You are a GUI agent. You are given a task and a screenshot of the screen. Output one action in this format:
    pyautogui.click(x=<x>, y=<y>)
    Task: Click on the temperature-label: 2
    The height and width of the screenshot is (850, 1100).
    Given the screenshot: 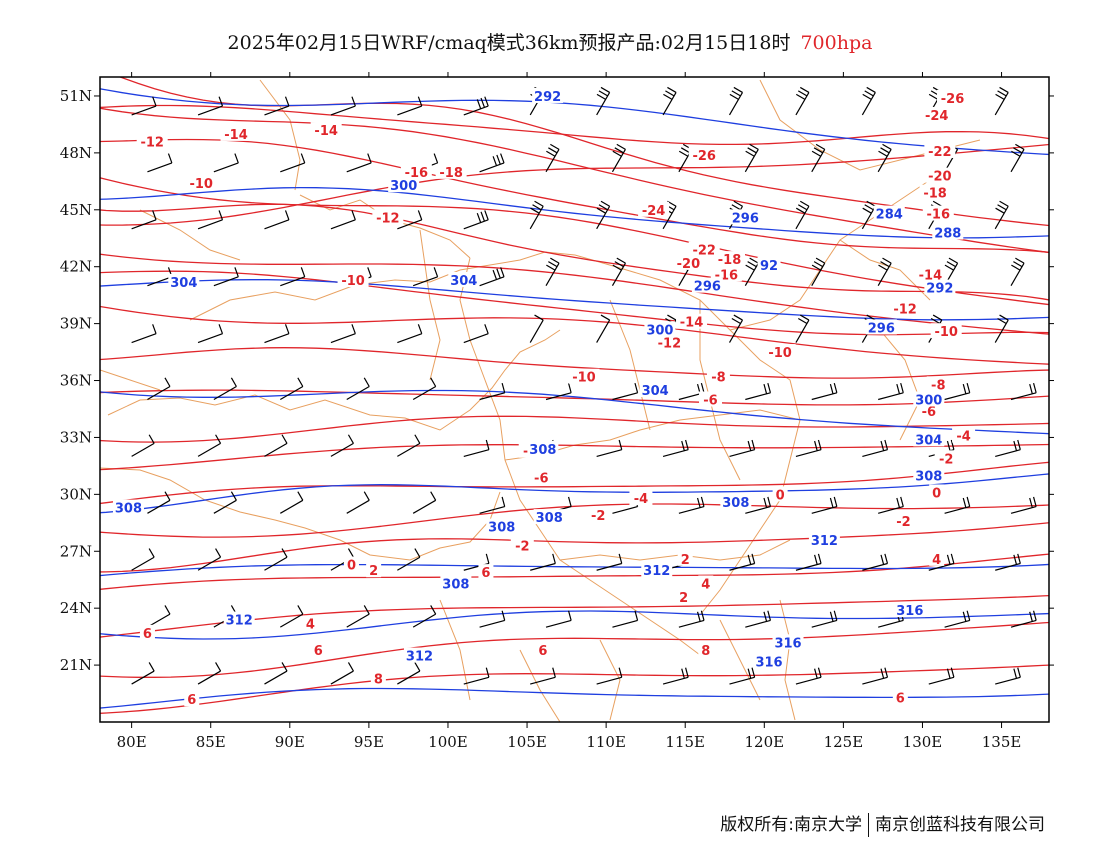 What is the action you would take?
    pyautogui.click(x=683, y=598)
    